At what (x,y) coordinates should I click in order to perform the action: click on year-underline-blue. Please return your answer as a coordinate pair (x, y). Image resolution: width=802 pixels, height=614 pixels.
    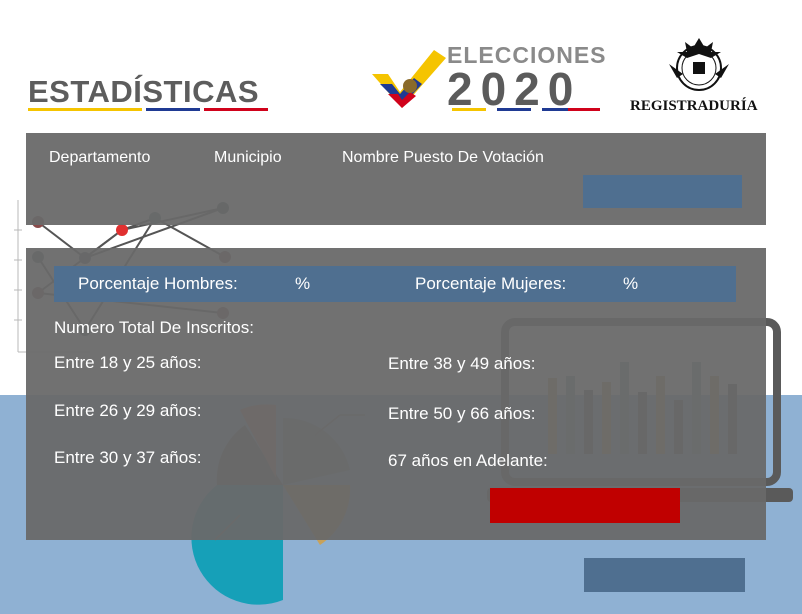
    Looking at the image, I should click on (514, 109).